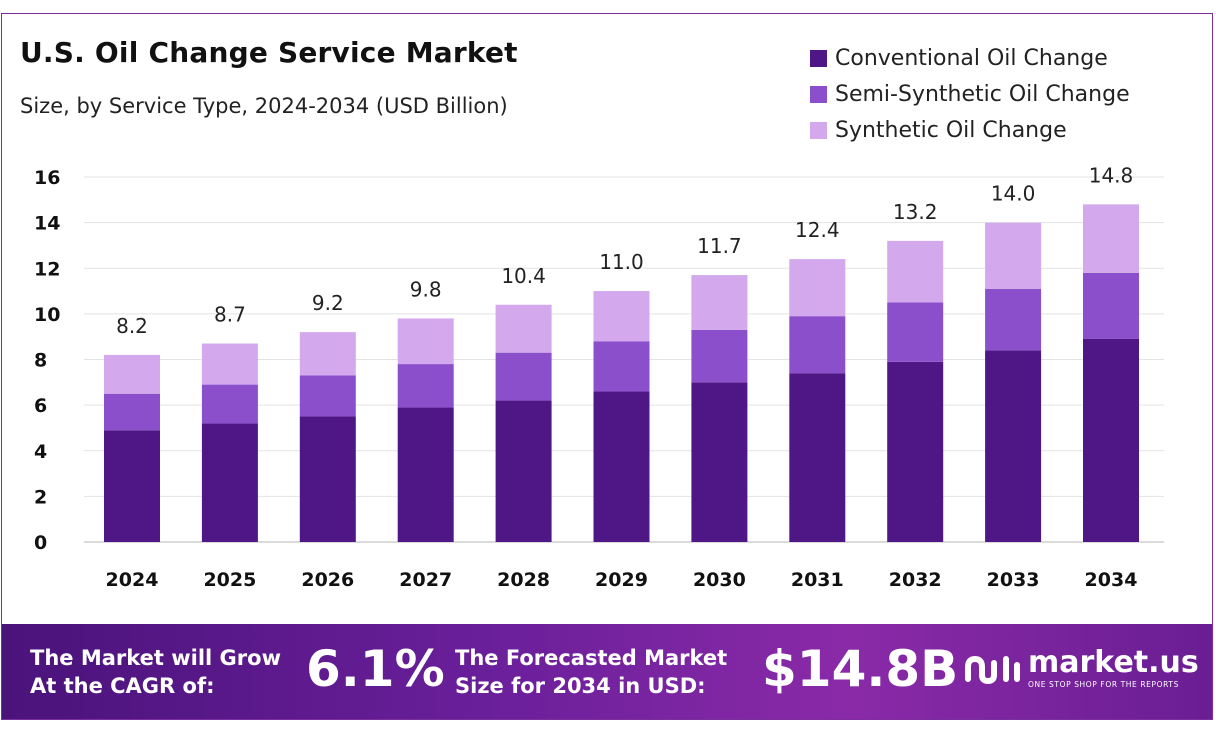 The width and height of the screenshot is (1216, 740). I want to click on cagr-label: The Market will Grow At the CAGR of:, so click(155, 672).